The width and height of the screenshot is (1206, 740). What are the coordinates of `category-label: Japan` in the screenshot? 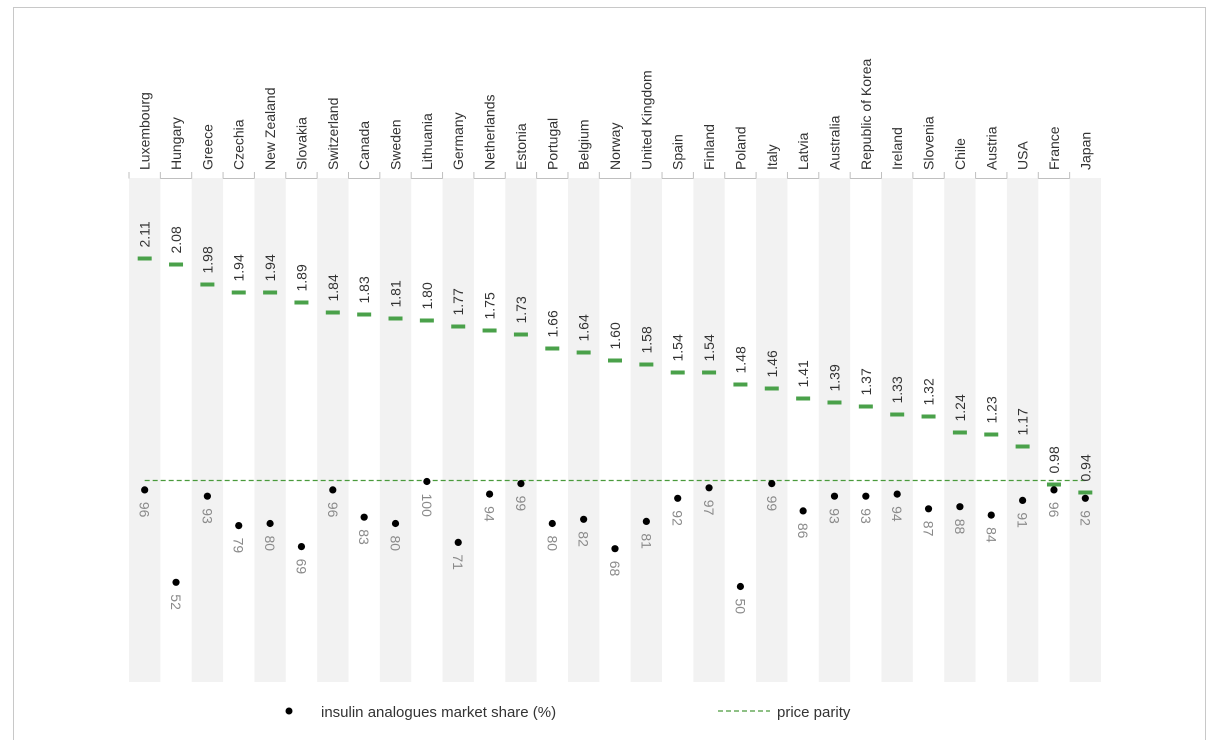 It's located at (1085, 151).